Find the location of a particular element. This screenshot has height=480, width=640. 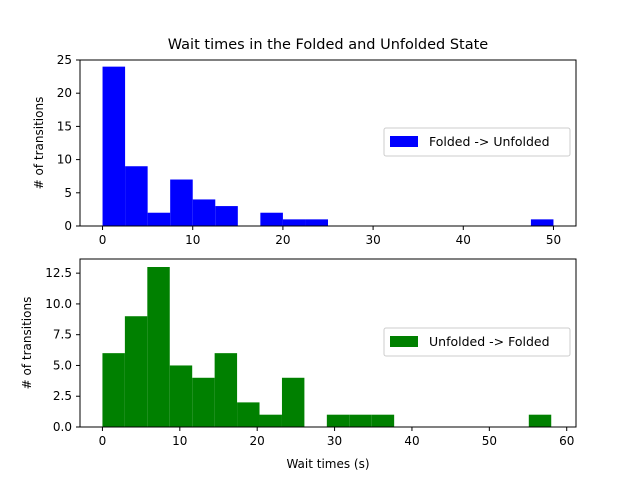

bottom-legend: Unfolded -> Folded is located at coordinates (477, 342).